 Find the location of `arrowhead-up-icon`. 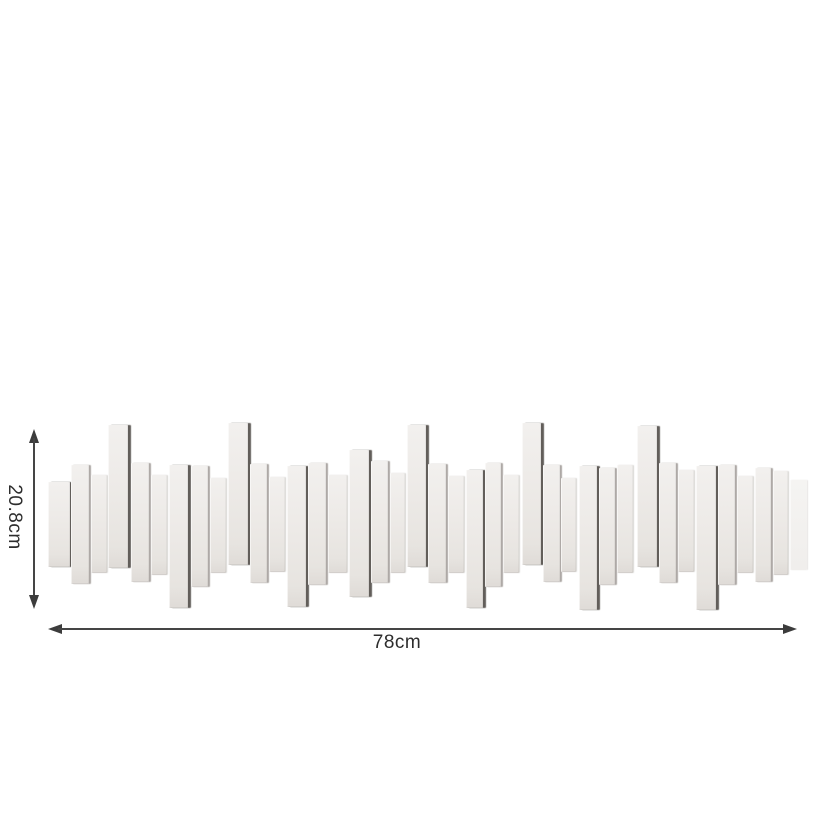

arrowhead-up-icon is located at coordinates (34, 436).